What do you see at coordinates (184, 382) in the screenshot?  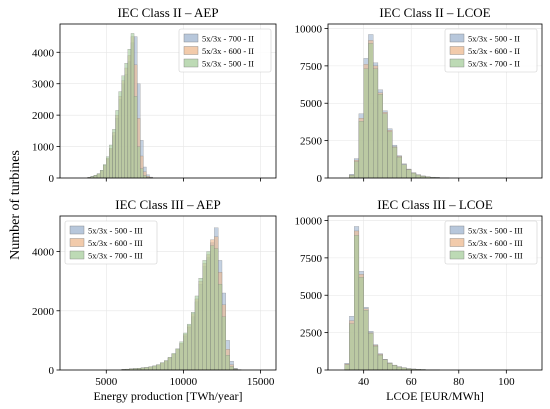 I see `x-tick-label: 10000` at bounding box center [184, 382].